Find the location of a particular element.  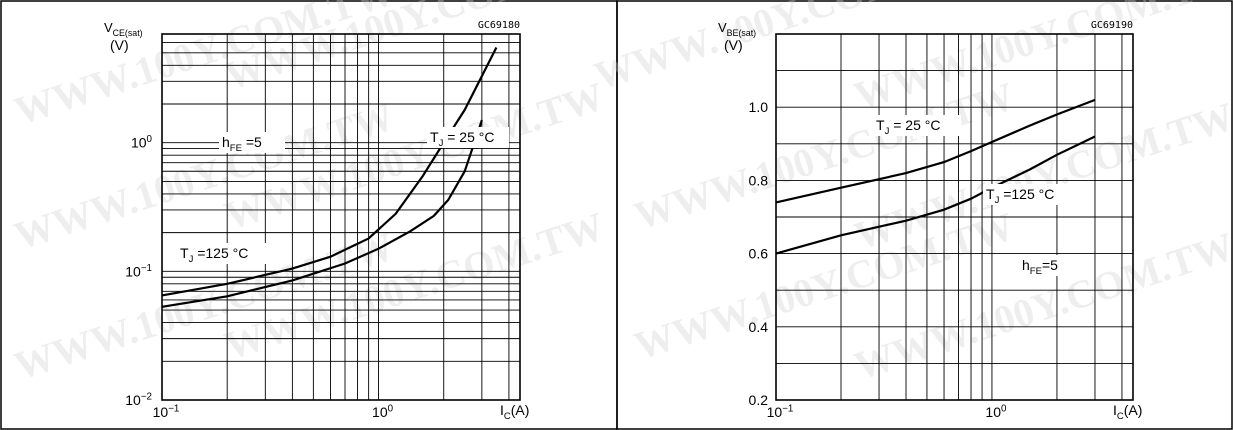

y-tick-label-exp: 0 is located at coordinates (150, 139).